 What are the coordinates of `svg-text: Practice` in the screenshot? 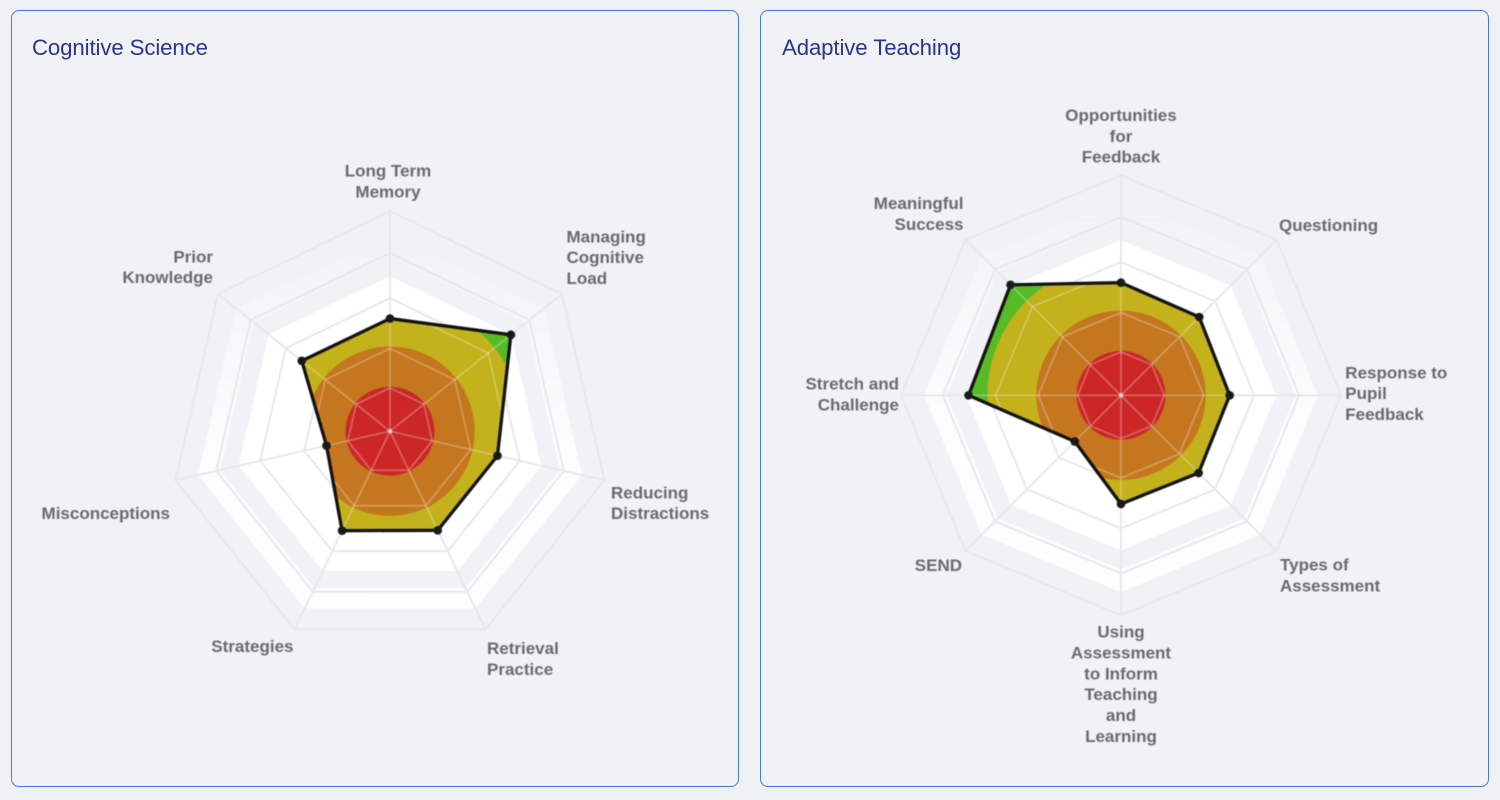 It's located at (520, 669).